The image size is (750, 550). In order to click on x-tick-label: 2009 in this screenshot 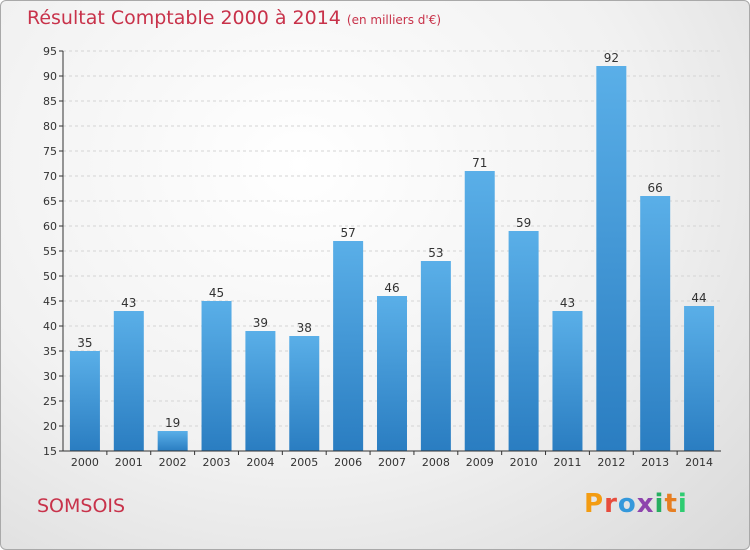, I will do `click(480, 462)`.